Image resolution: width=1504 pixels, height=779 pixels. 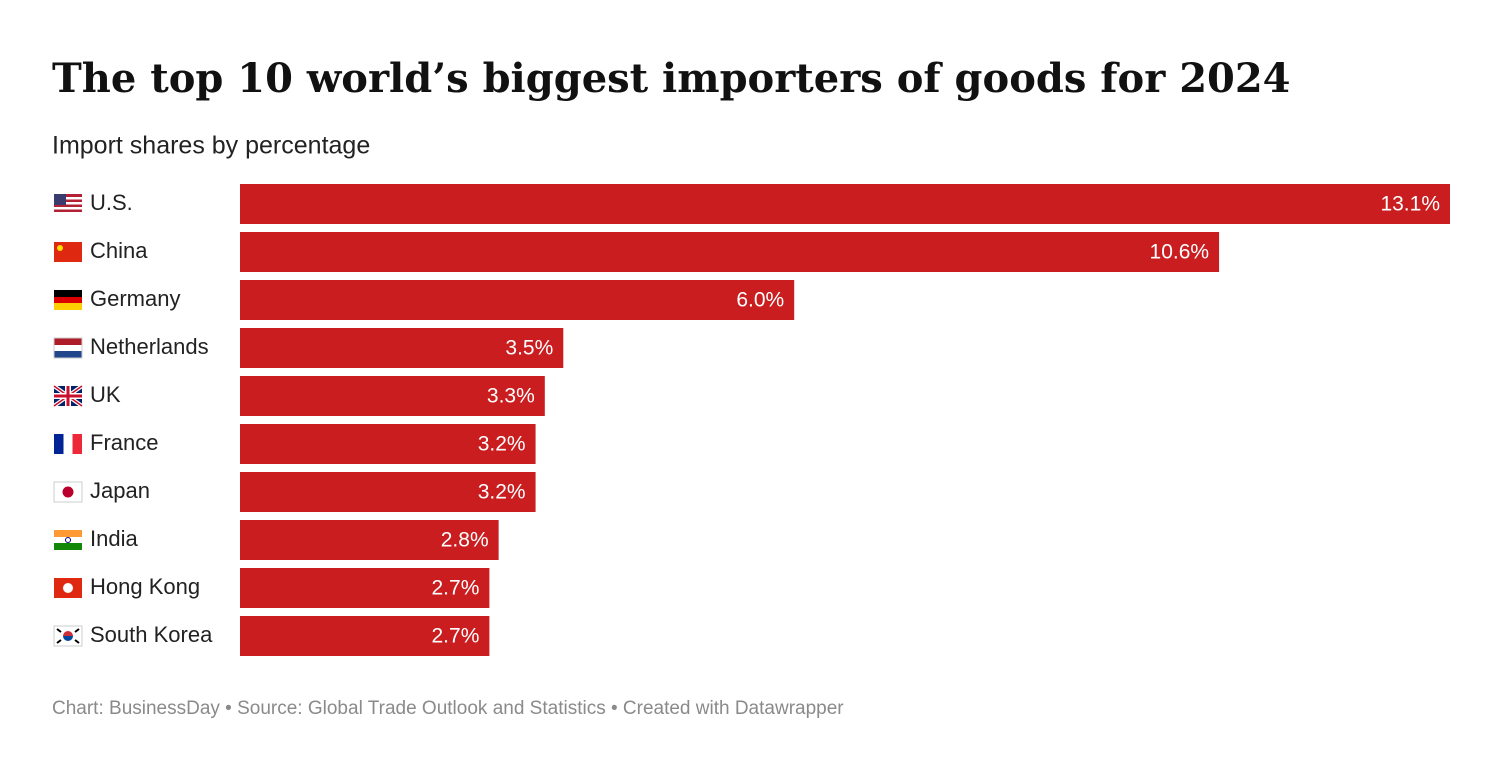 I want to click on chart-subtitle: Import shares by percentage, so click(x=211, y=146).